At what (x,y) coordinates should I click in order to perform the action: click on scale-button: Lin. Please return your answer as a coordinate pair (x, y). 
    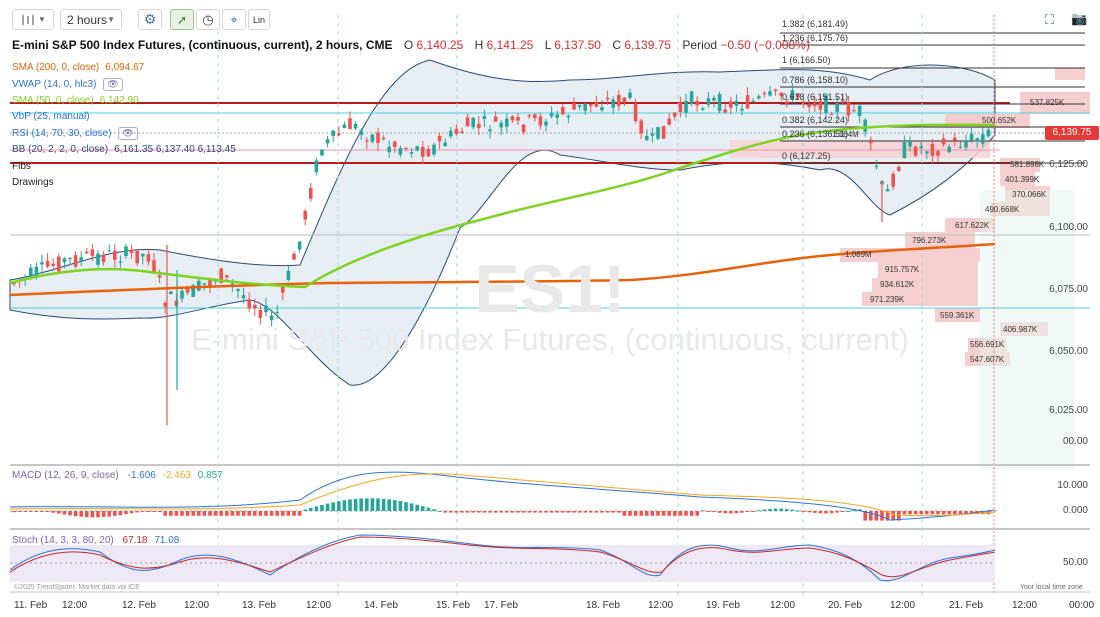
    Looking at the image, I should click on (259, 19).